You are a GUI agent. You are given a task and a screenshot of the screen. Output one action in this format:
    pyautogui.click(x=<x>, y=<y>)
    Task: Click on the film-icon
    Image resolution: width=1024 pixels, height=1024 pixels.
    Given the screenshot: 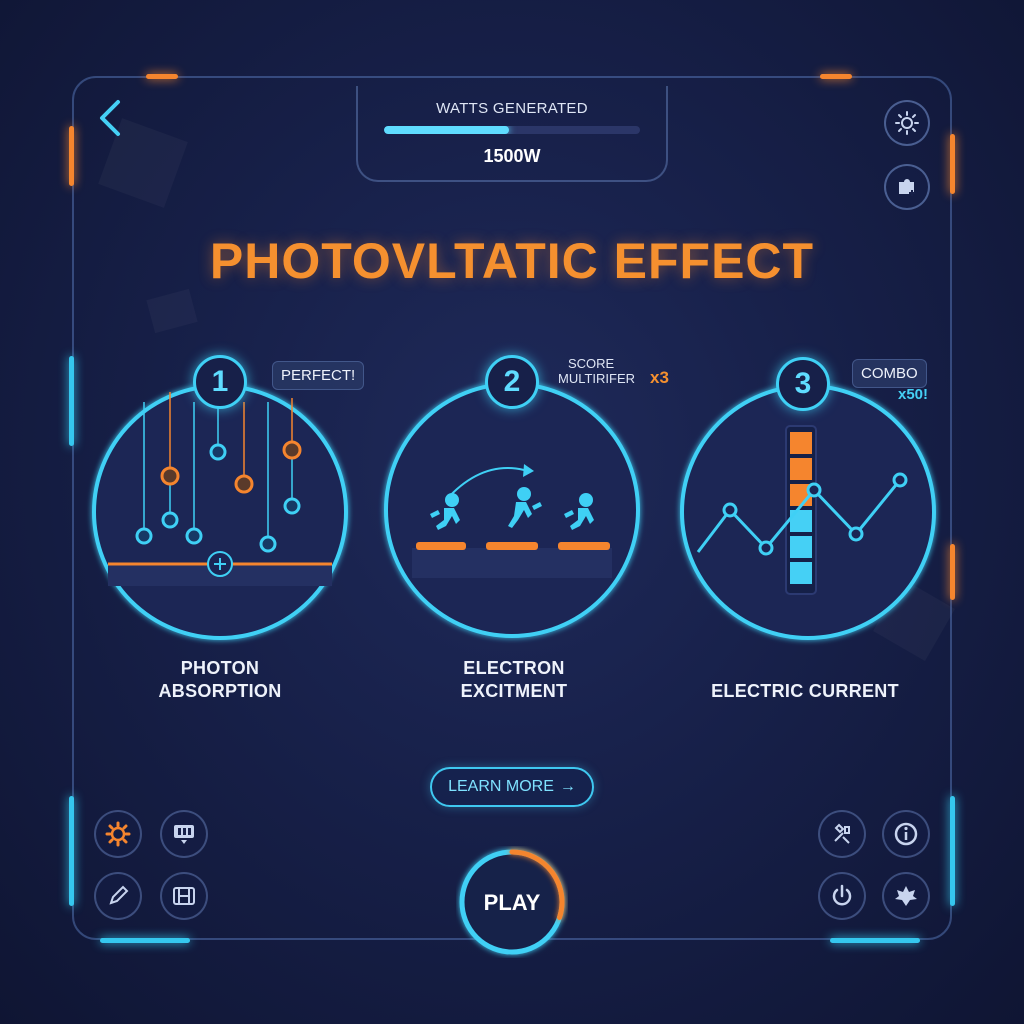 What is the action you would take?
    pyautogui.click(x=184, y=896)
    